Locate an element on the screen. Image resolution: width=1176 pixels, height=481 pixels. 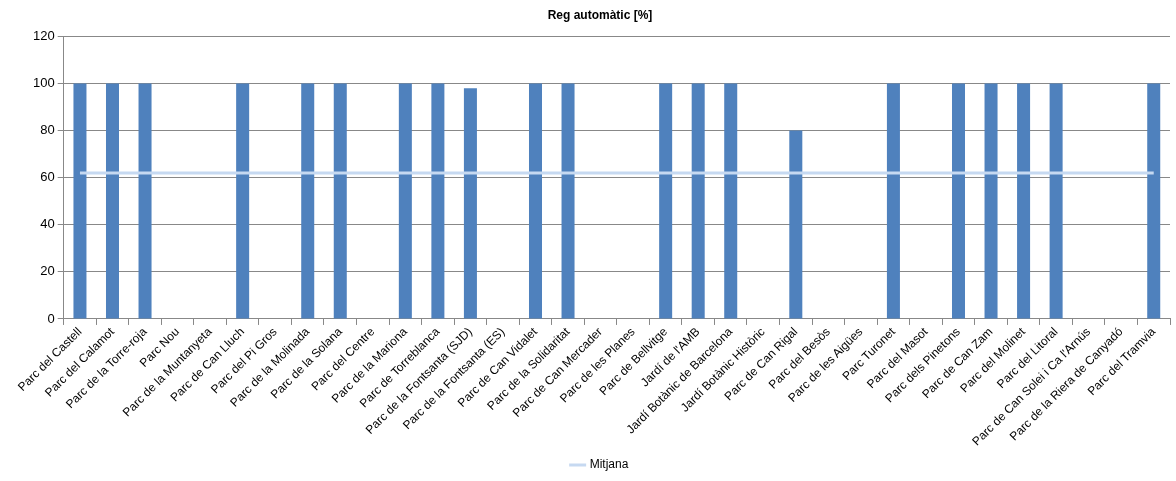
y-tick-label: 100 is located at coordinates (43, 83).